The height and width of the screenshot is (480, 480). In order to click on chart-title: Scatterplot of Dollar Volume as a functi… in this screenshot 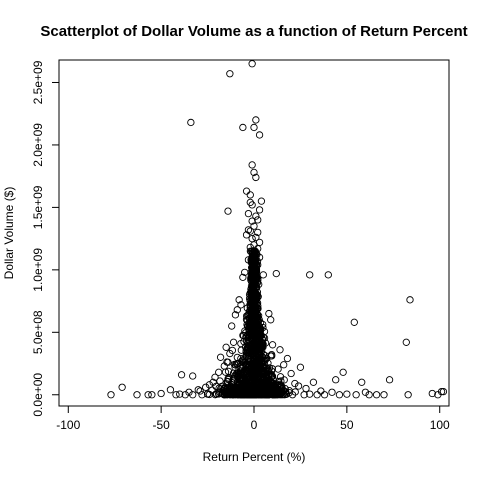, I will do `click(253, 31)`.